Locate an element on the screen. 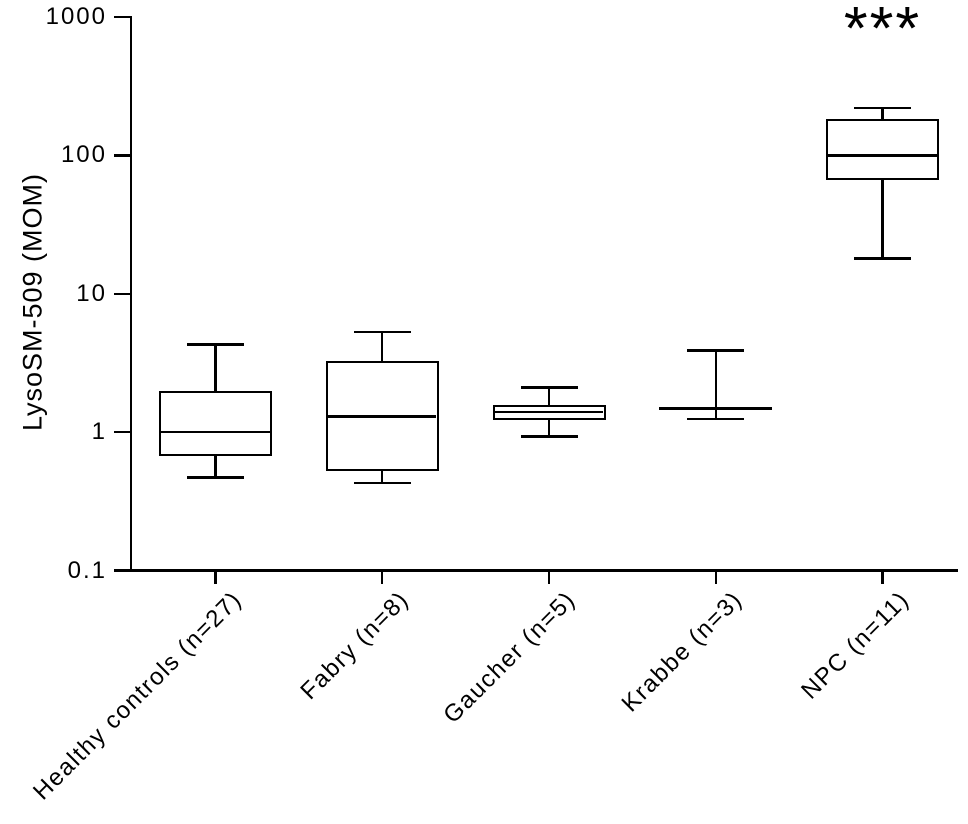  x-category-label: Healthy controls (n=27) is located at coordinates (138, 696).